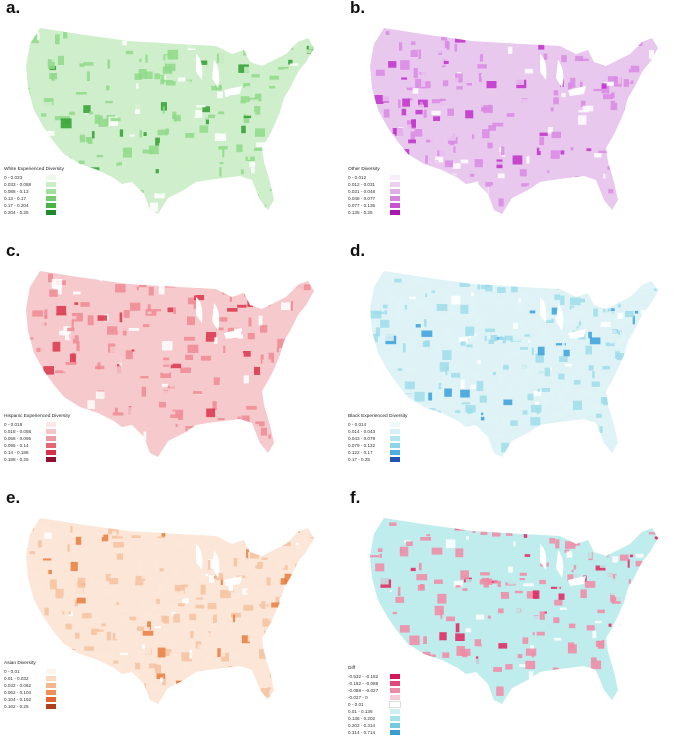 Image resolution: width=685 pixels, height=739 pixels. What do you see at coordinates (34, 205) in the screenshot?
I see `legend-item: 0.17 - 0.204` at bounding box center [34, 205].